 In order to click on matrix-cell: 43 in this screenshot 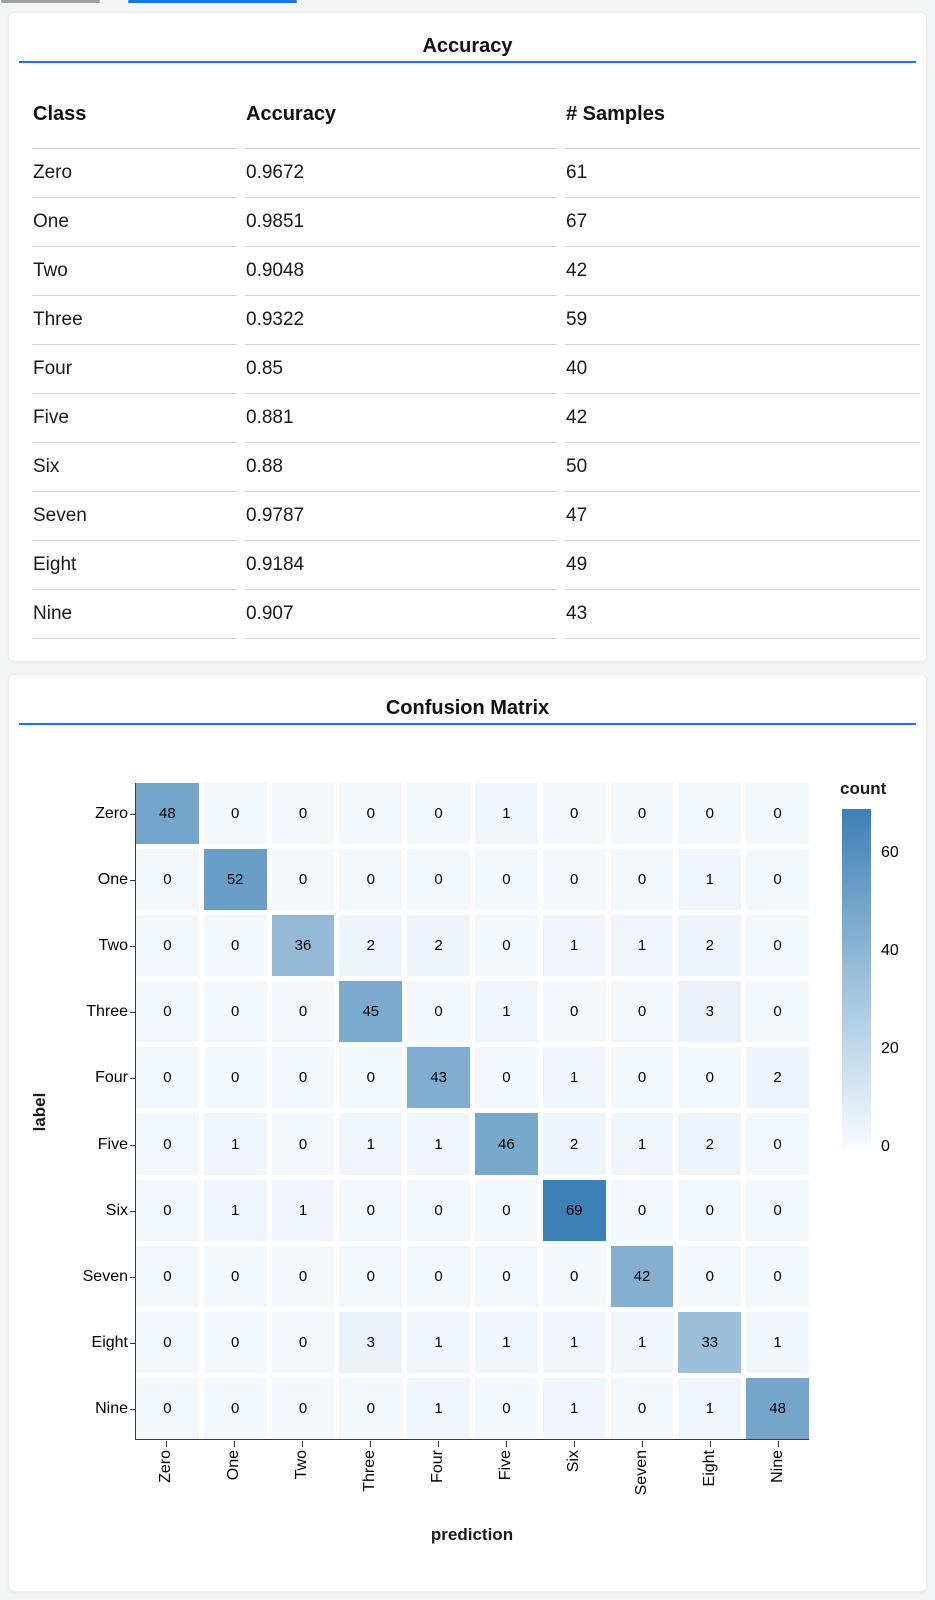, I will do `click(438, 1078)`.